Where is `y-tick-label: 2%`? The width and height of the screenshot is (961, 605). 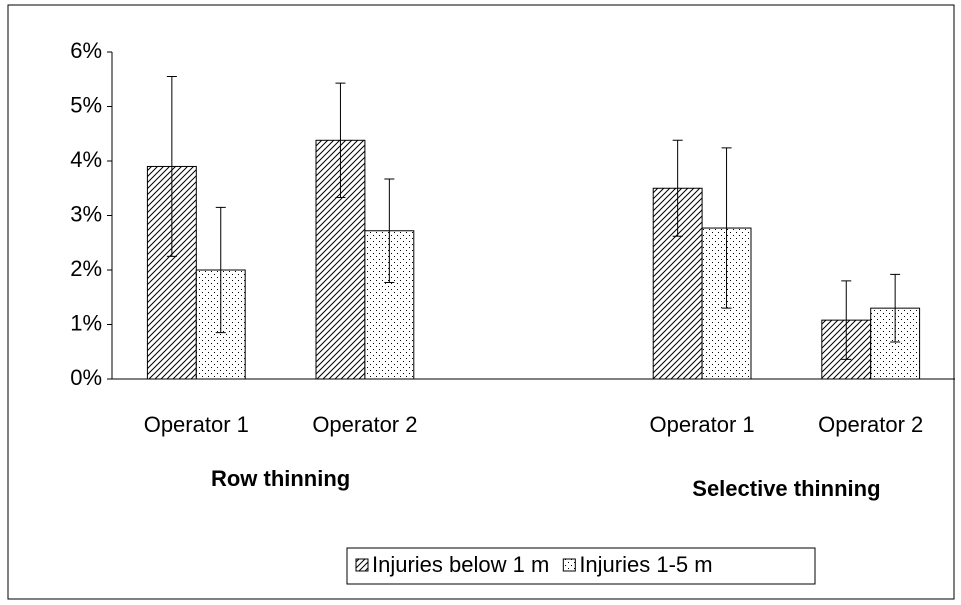 y-tick-label: 2% is located at coordinates (86, 268).